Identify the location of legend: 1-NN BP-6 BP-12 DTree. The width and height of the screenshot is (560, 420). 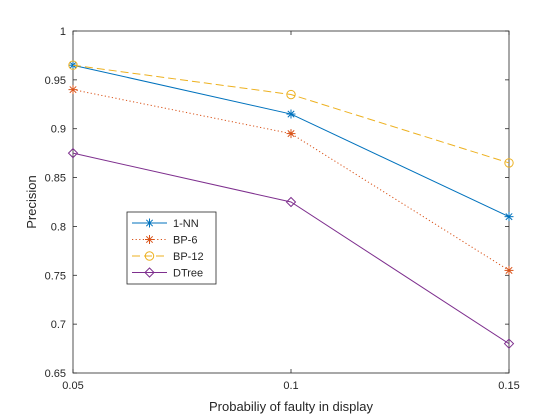
(171, 248).